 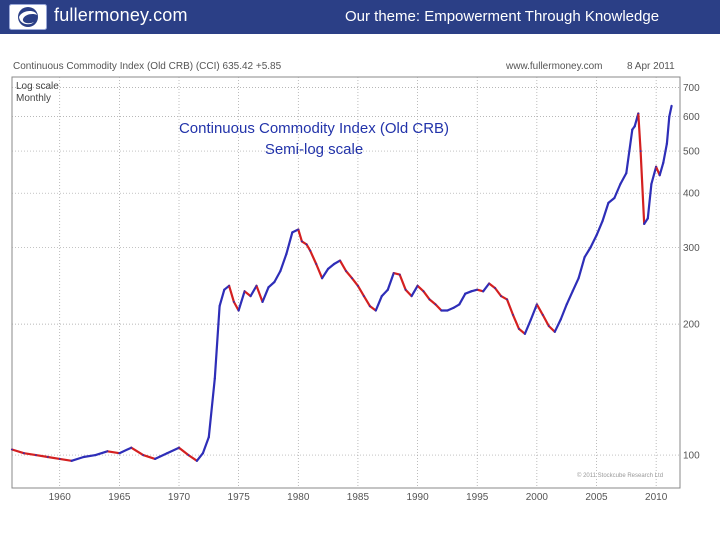 I want to click on y-tick-label: 700, so click(x=691, y=88).